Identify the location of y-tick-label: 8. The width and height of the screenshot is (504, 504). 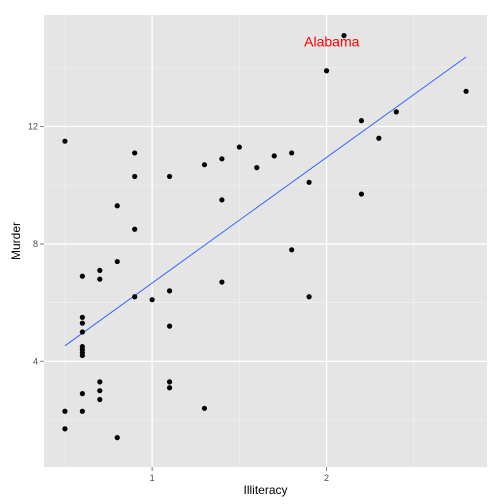
(35, 244).